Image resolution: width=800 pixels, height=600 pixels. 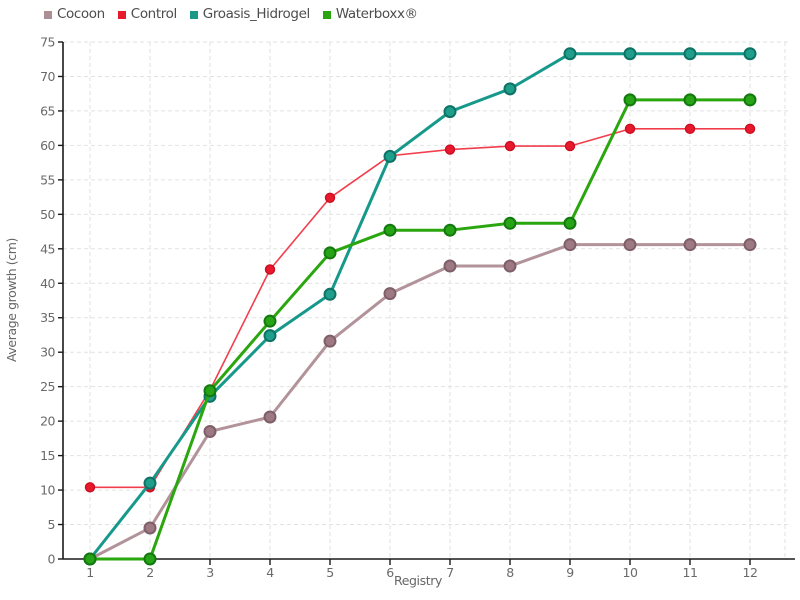 What do you see at coordinates (47, 145) in the screenshot?
I see `y-tick-label: 60` at bounding box center [47, 145].